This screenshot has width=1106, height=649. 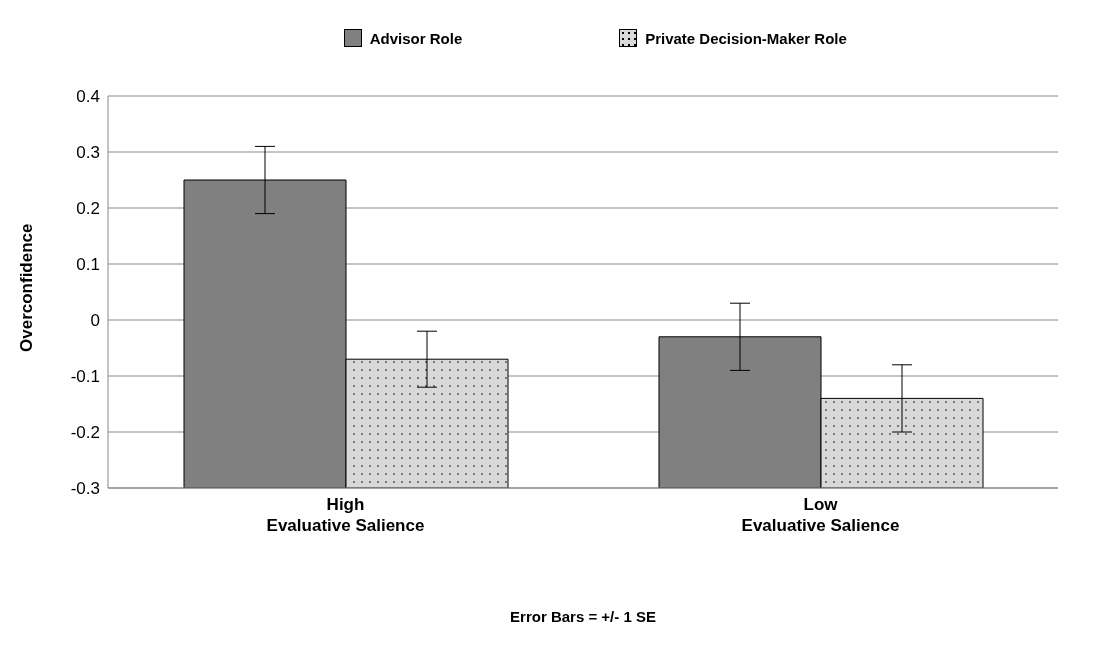 I want to click on y-tick-label: 0, so click(x=95, y=321).